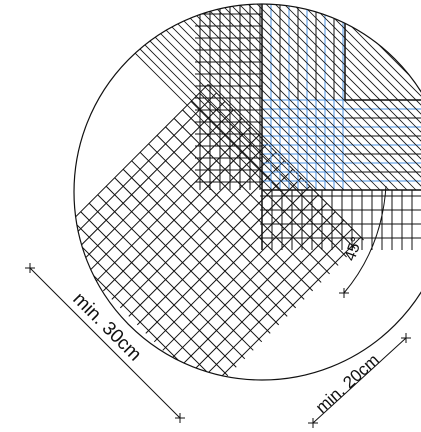 Image resolution: width=421 pixels, height=432 pixels. I want to click on dimension-30cm, so click(105, 343).